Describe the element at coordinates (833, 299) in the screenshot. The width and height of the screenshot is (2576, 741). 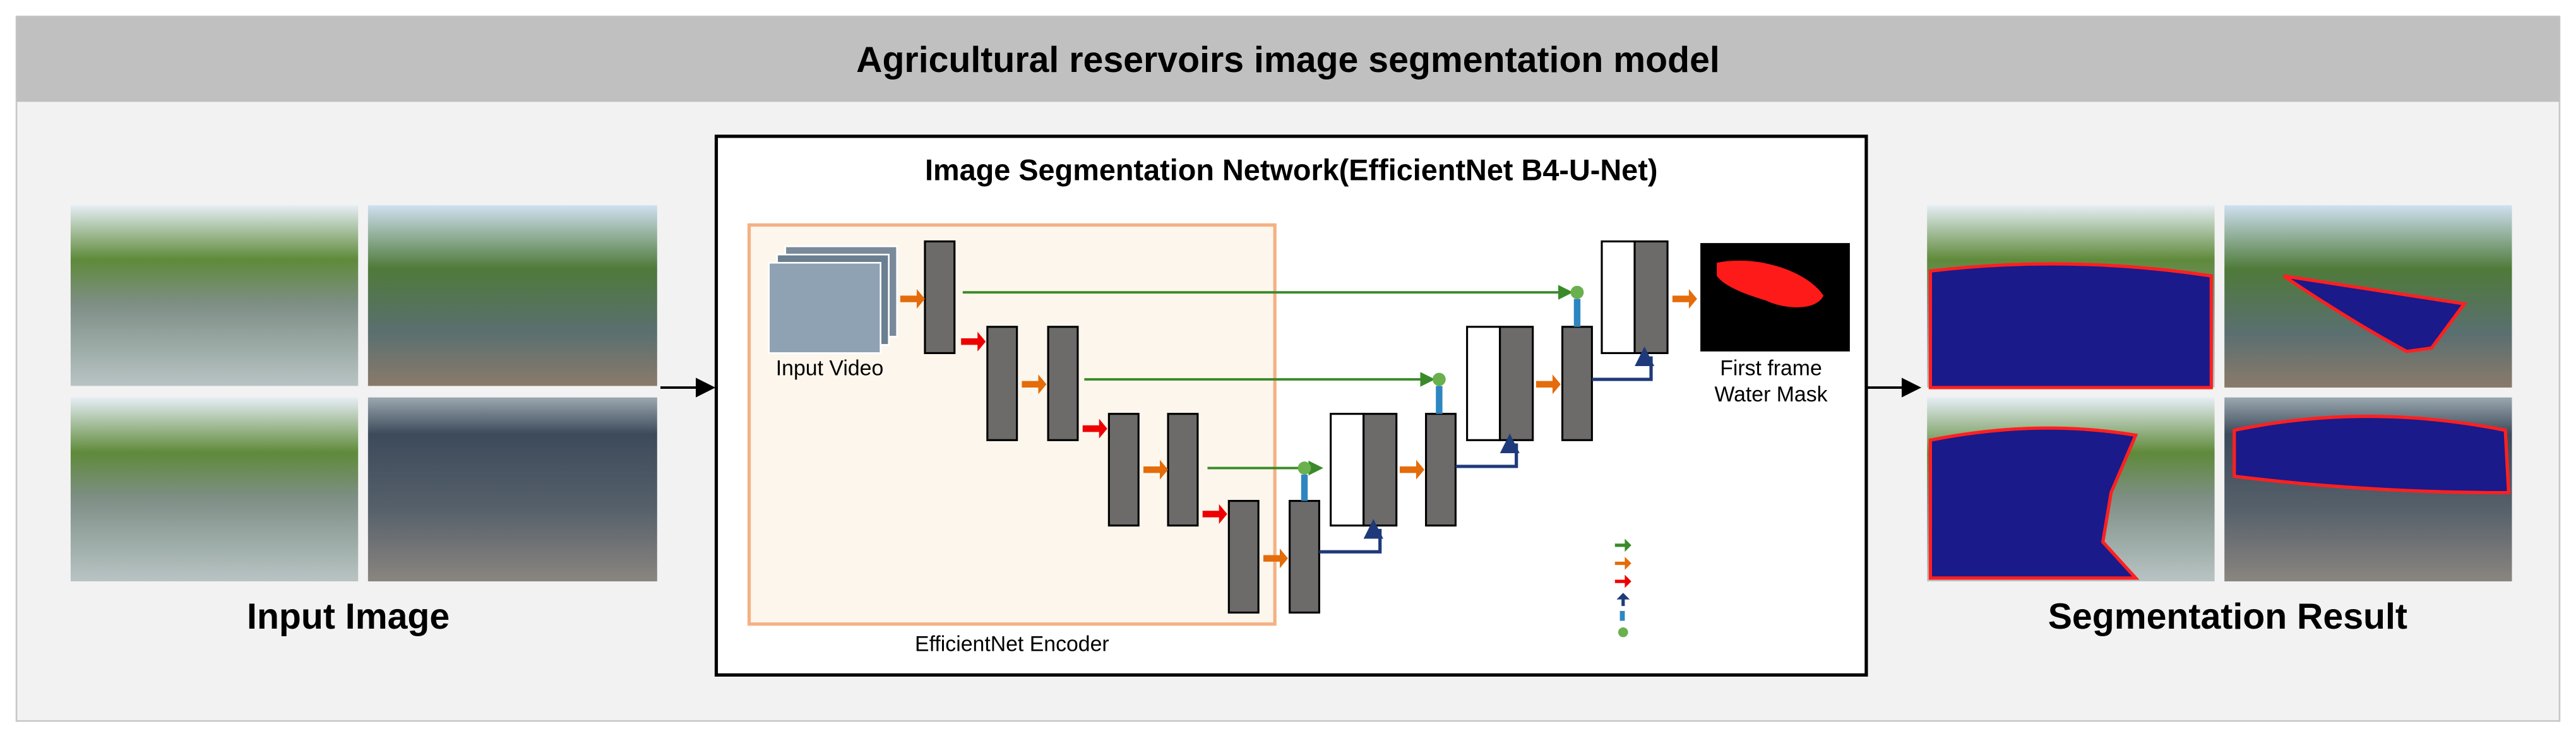
I see `input-video-stack` at that location.